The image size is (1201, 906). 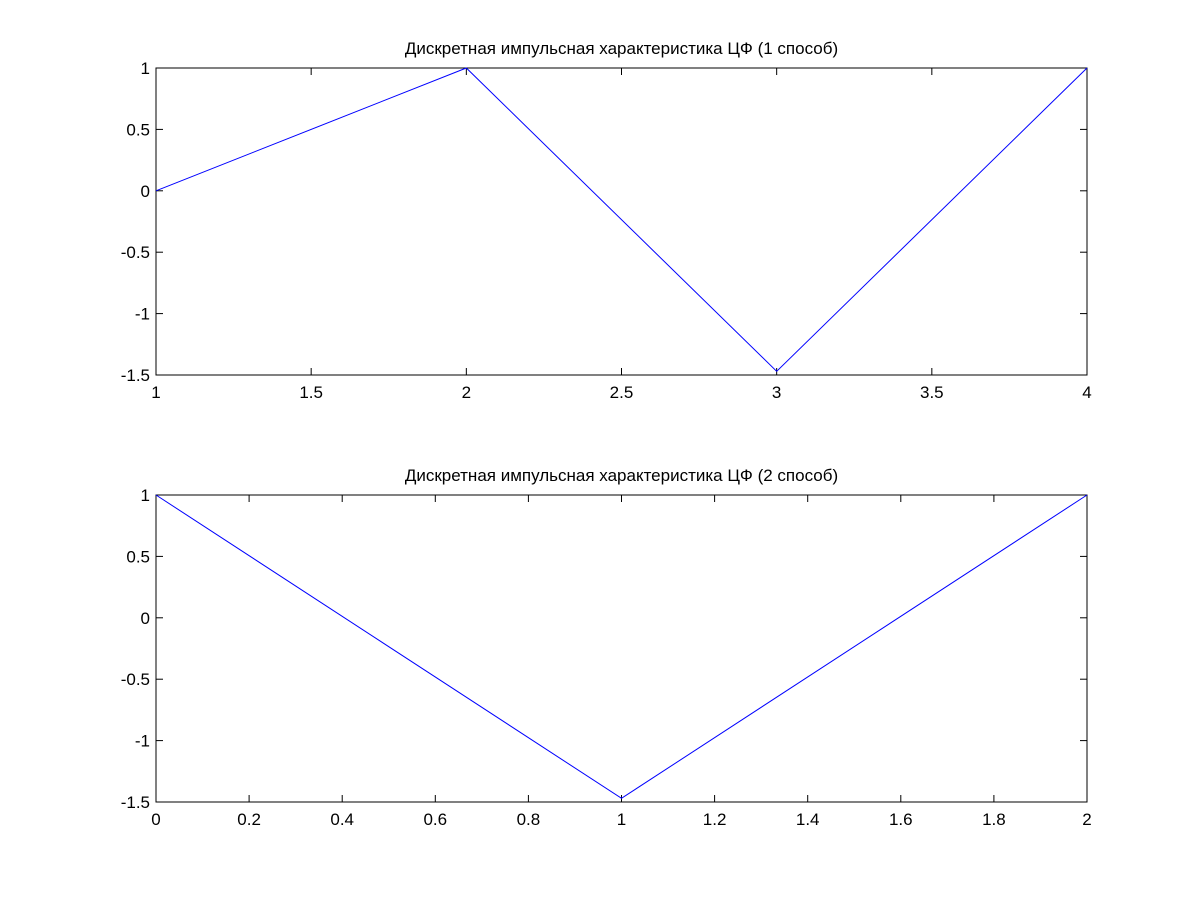 I want to click on x-tick-label-2: 1, so click(x=621, y=819).